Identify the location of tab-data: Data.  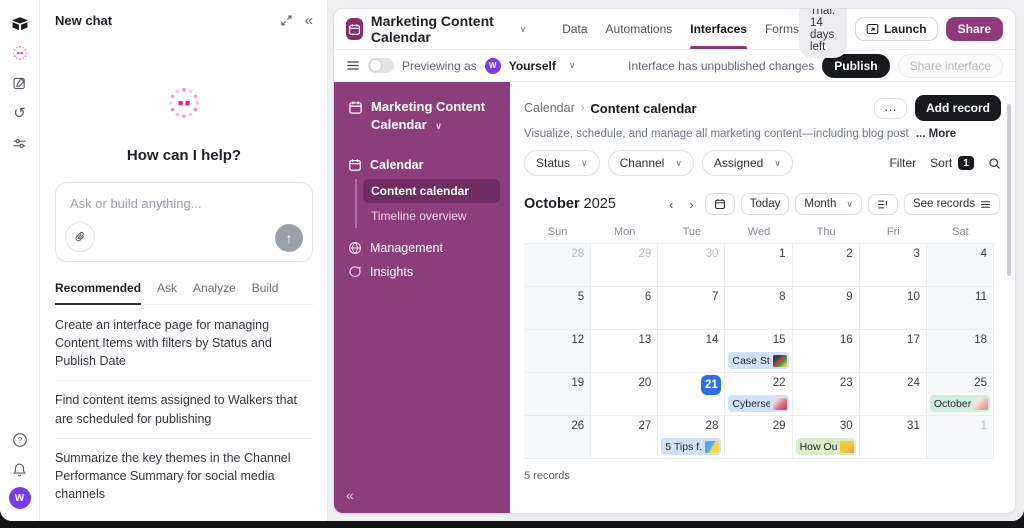
(575, 29).